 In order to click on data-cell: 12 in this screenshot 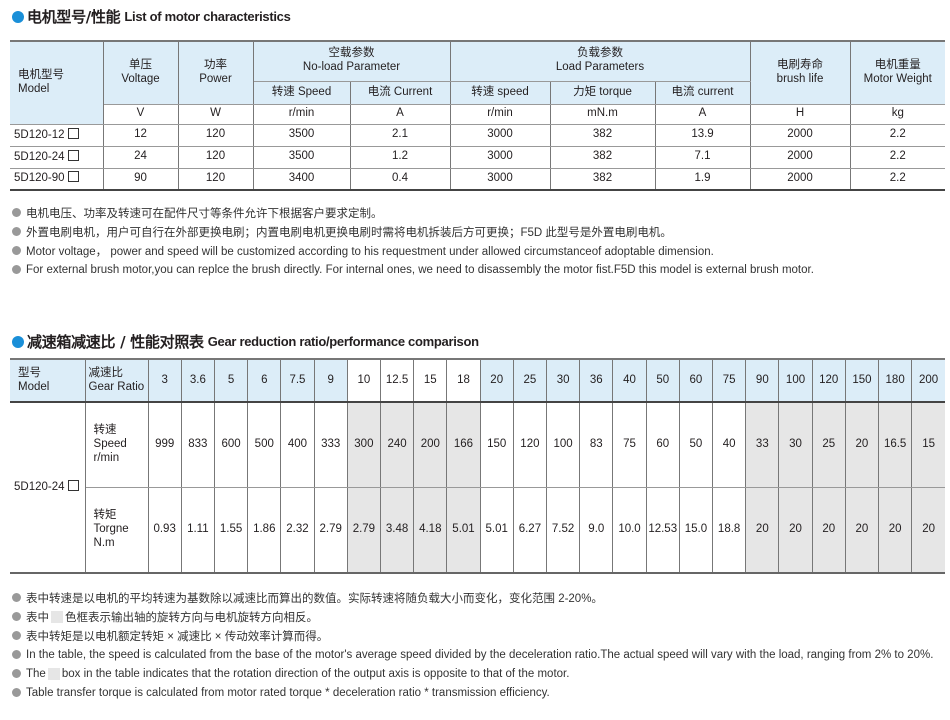, I will do `click(140, 135)`.